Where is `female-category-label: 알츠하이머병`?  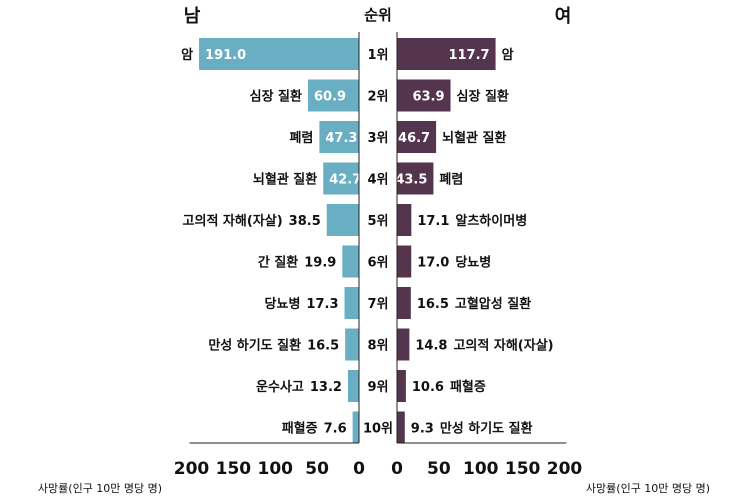 female-category-label: 알츠하이머병 is located at coordinates (491, 221).